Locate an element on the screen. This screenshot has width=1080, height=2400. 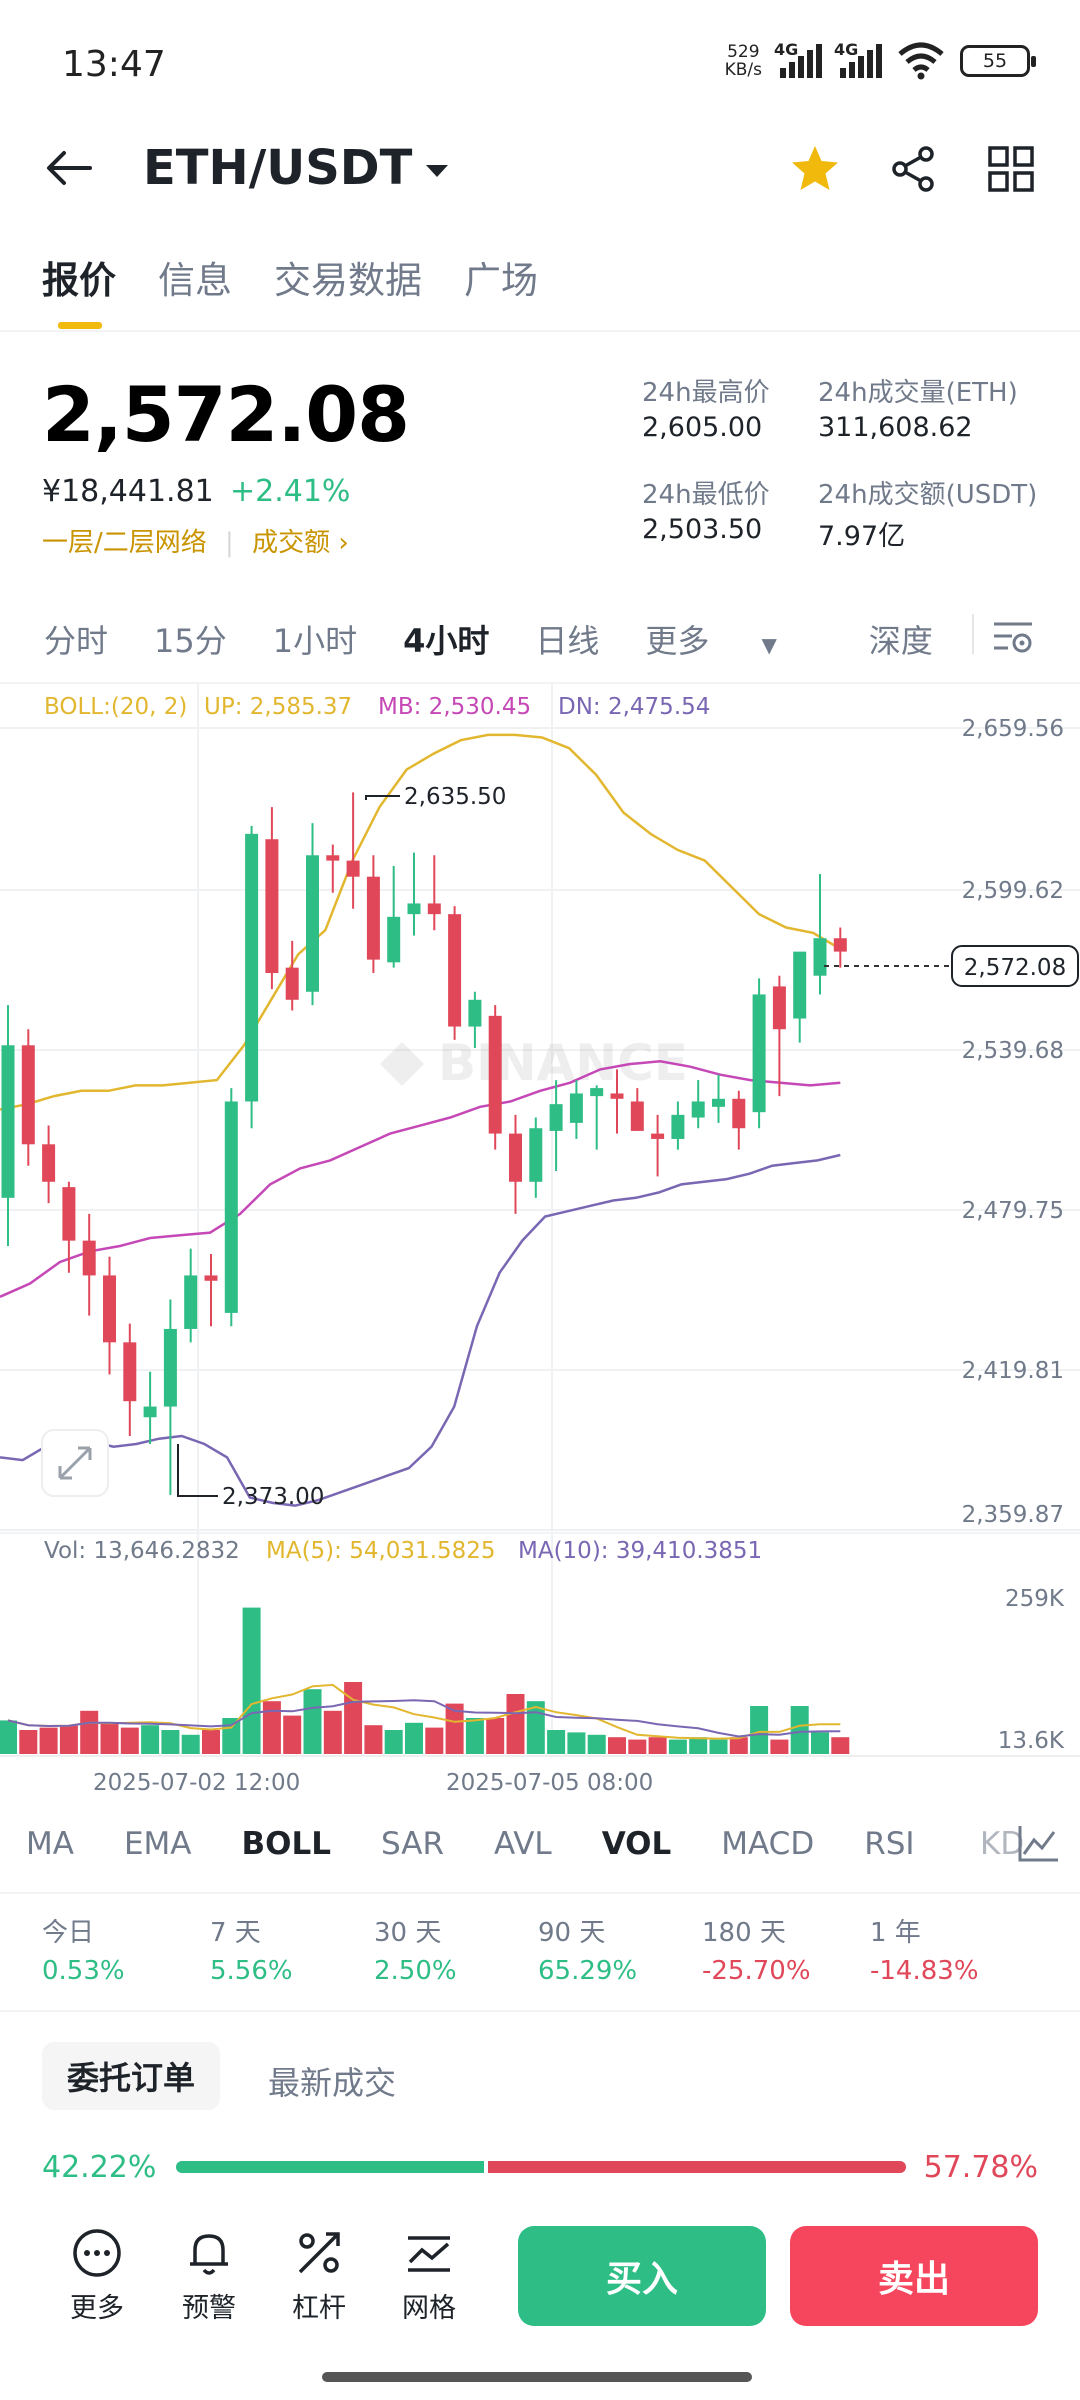
interval-depth: 深度 is located at coordinates (900, 641).